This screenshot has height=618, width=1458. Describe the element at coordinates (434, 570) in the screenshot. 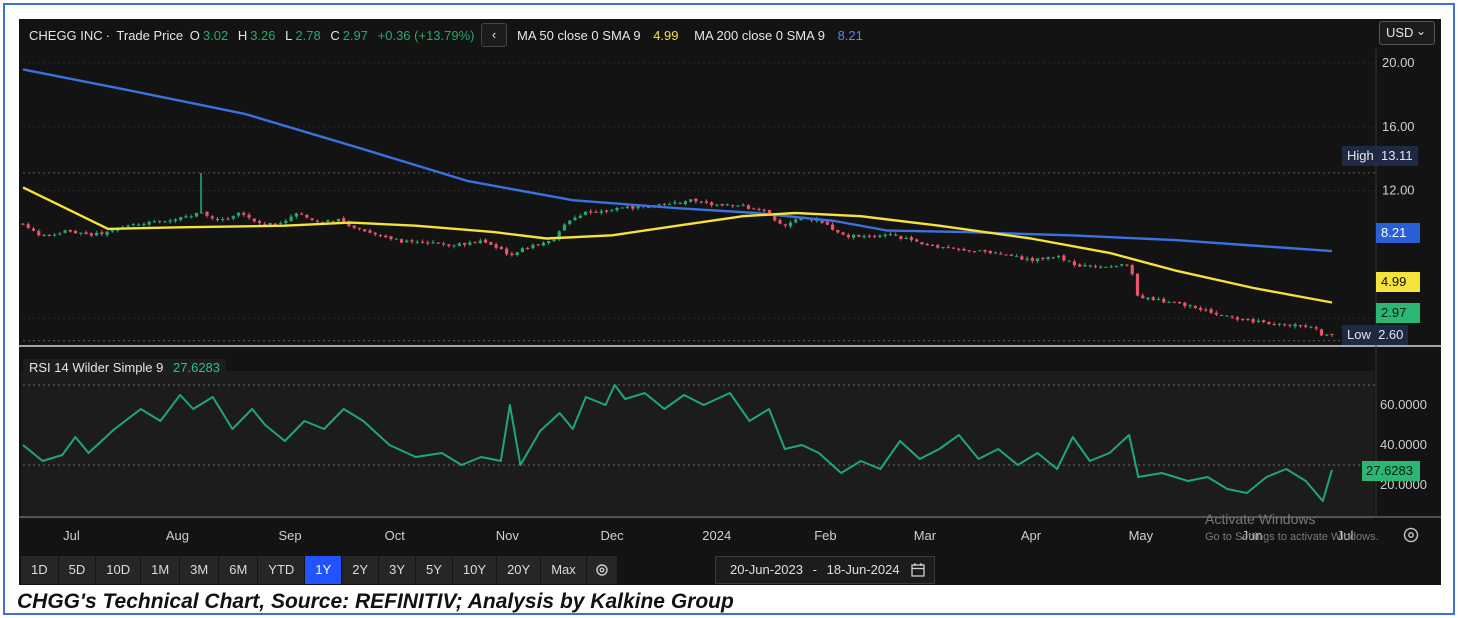

I see `range-button-5y: 5Y` at that location.